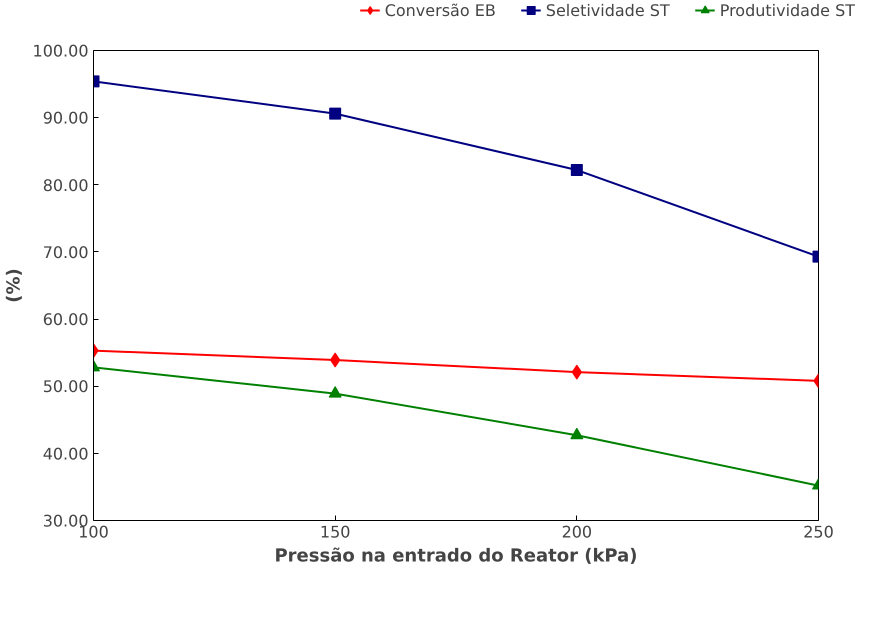  I want to click on y-tick-label: 50.00, so click(65, 386).